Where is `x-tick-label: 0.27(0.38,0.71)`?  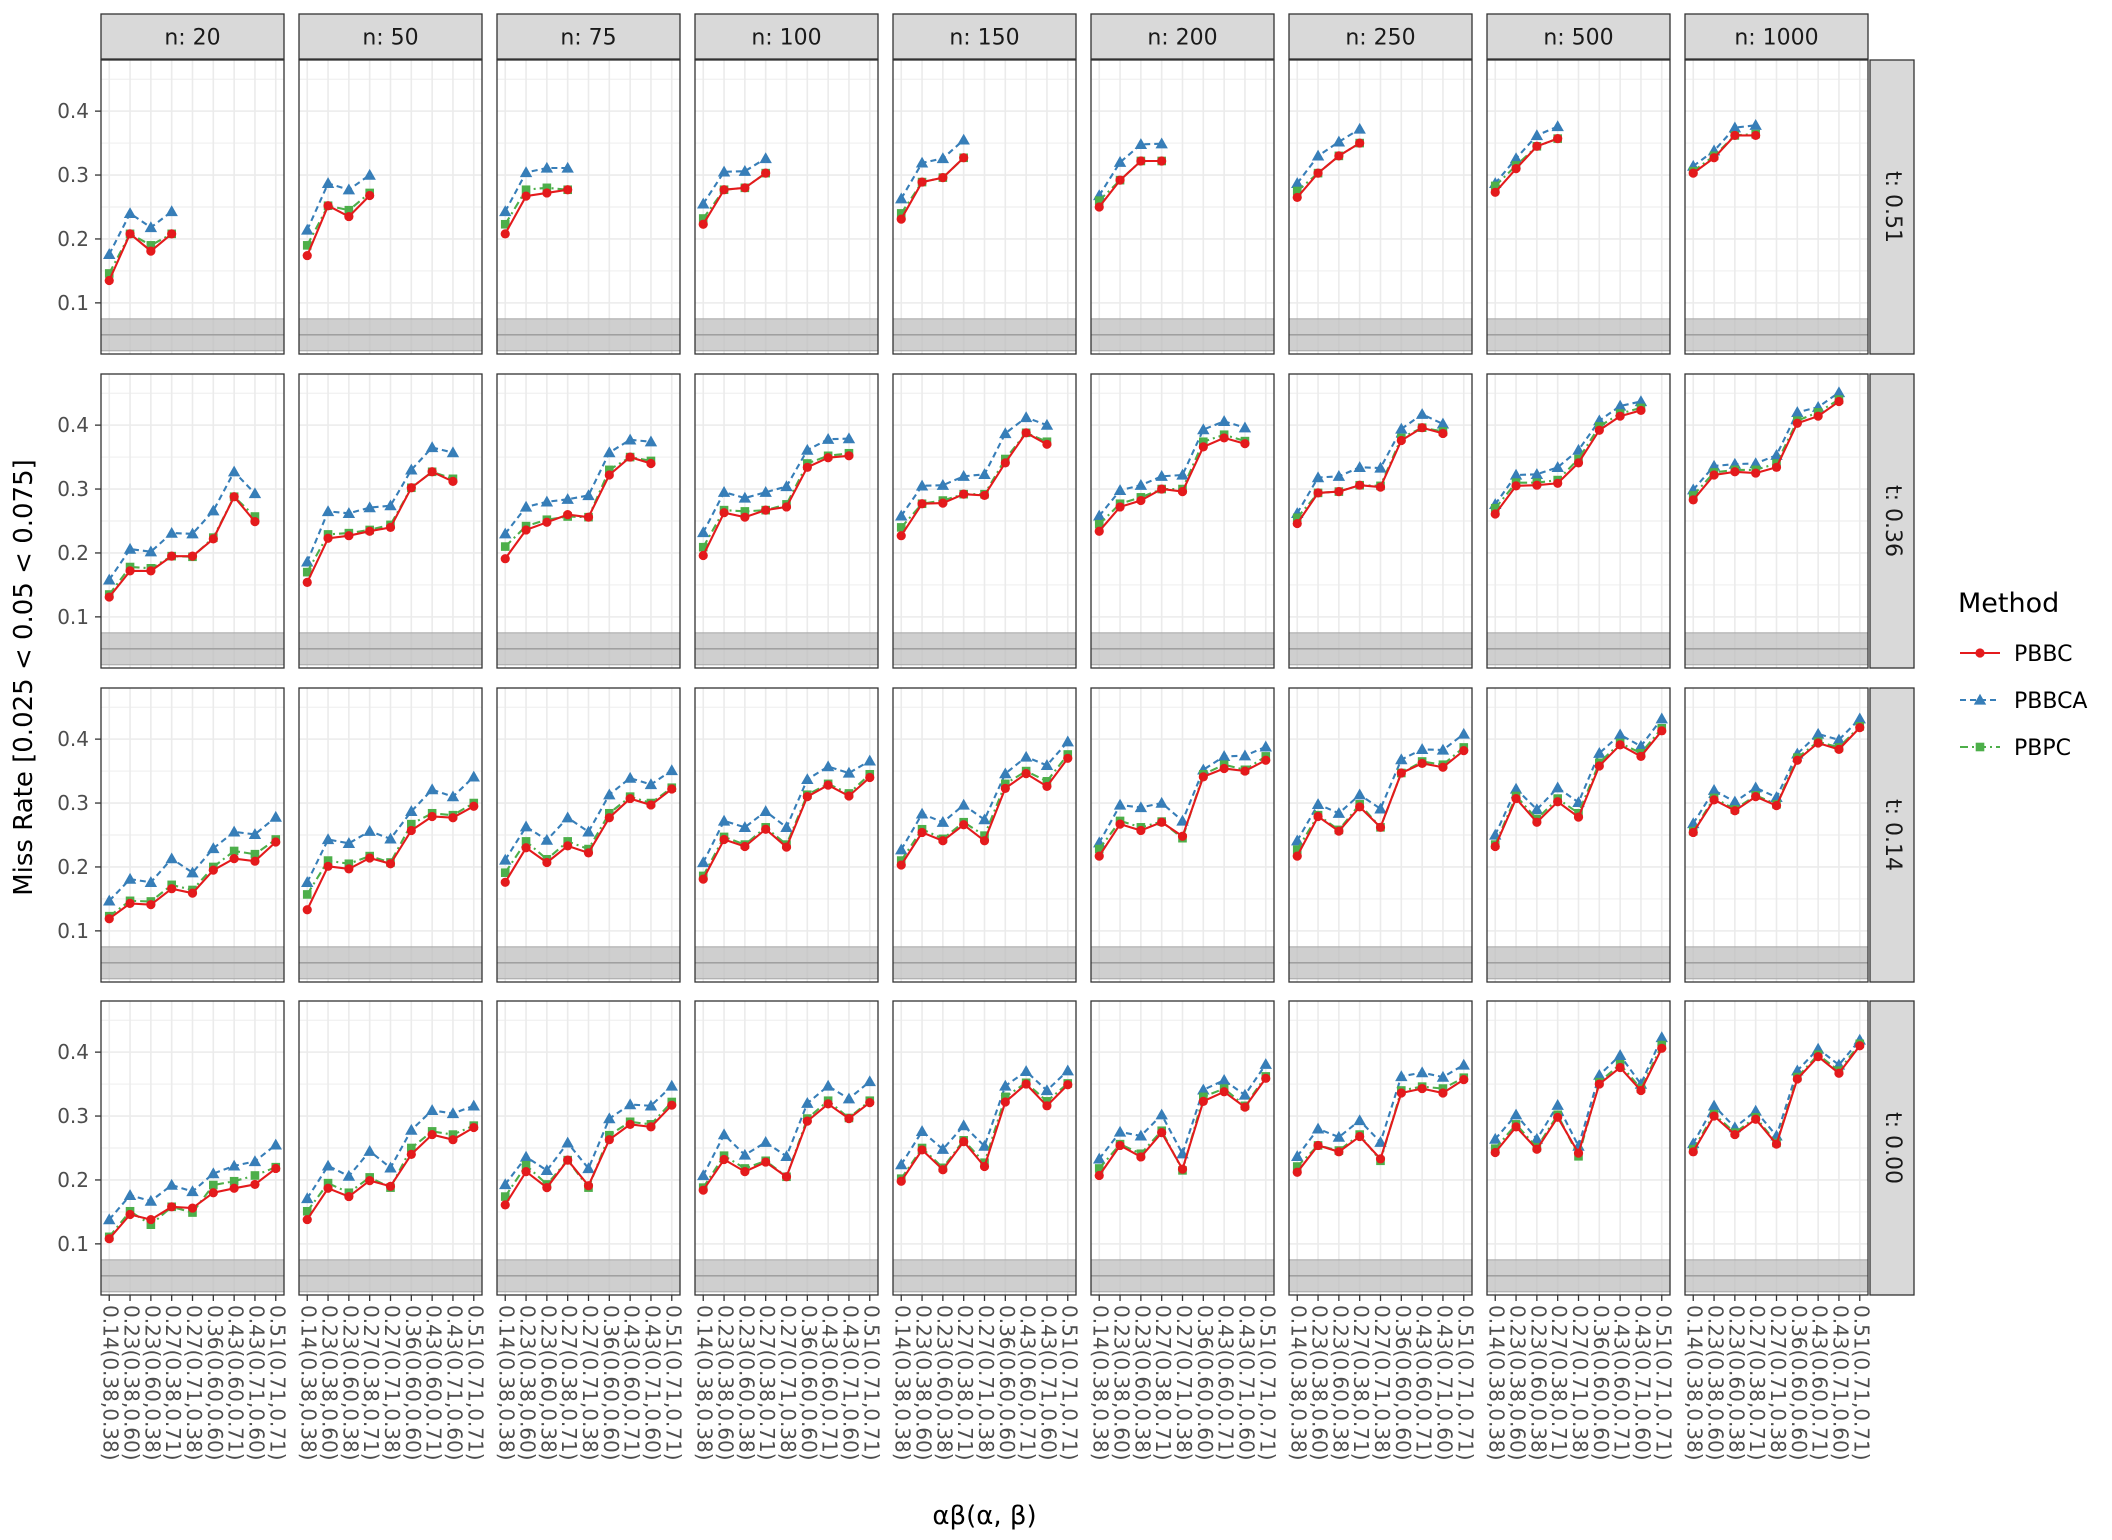
x-tick-label: 0.27(0.38,0.71) is located at coordinates (1361, 1383).